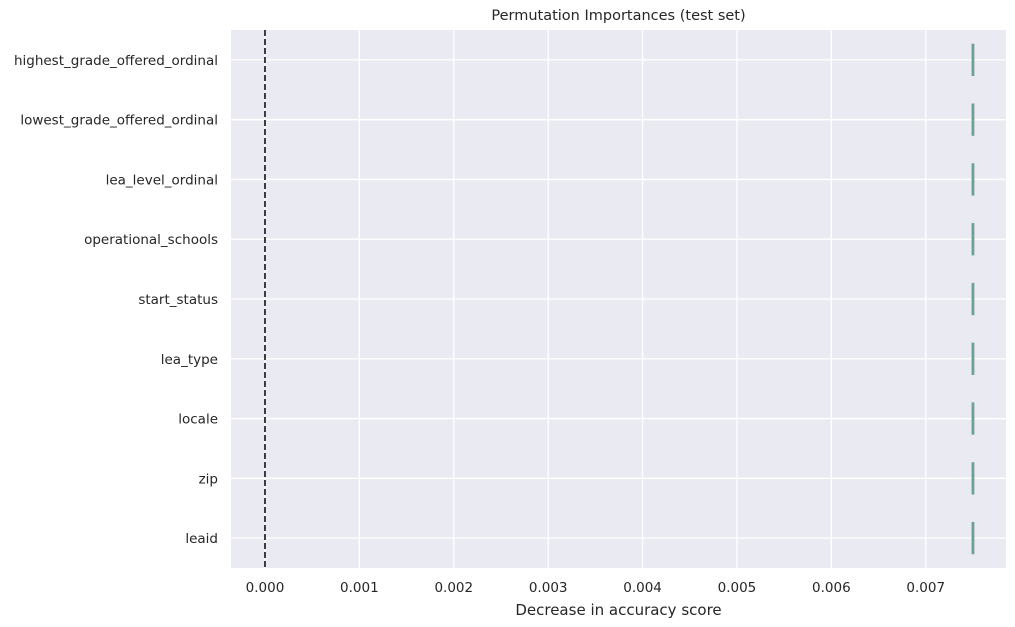 This screenshot has width=1015, height=627. What do you see at coordinates (208, 479) in the screenshot?
I see `y-tick-label: zip` at bounding box center [208, 479].